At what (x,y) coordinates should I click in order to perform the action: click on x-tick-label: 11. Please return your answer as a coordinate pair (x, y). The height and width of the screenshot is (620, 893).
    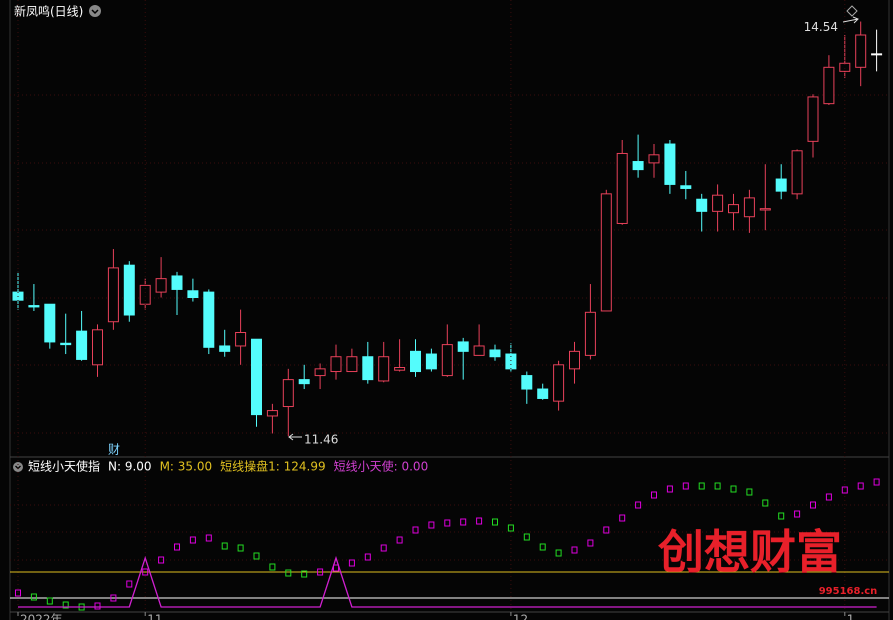
    Looking at the image, I should click on (154, 616).